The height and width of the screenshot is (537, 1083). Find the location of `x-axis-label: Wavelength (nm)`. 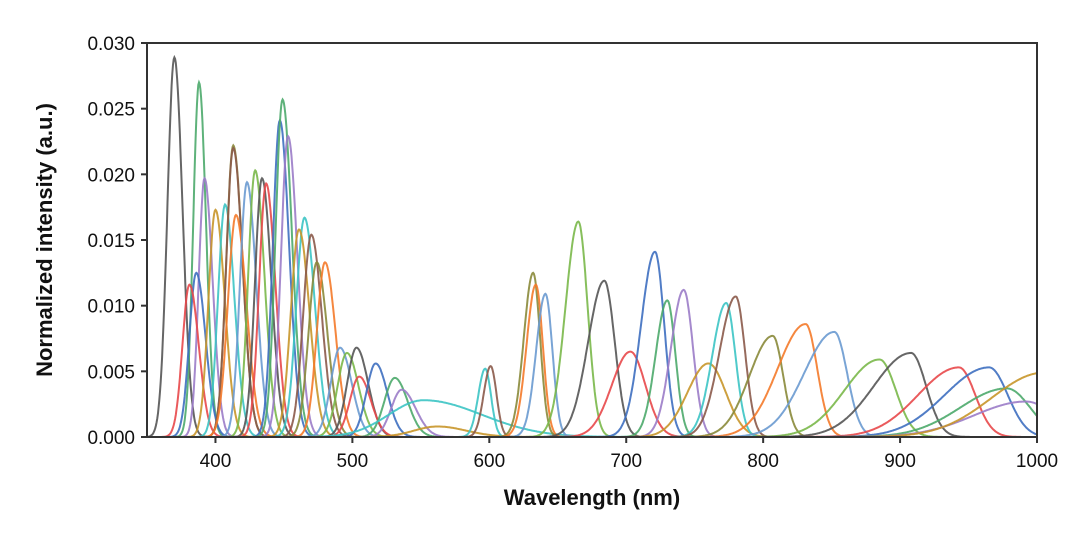

x-axis-label: Wavelength (nm) is located at coordinates (592, 497).